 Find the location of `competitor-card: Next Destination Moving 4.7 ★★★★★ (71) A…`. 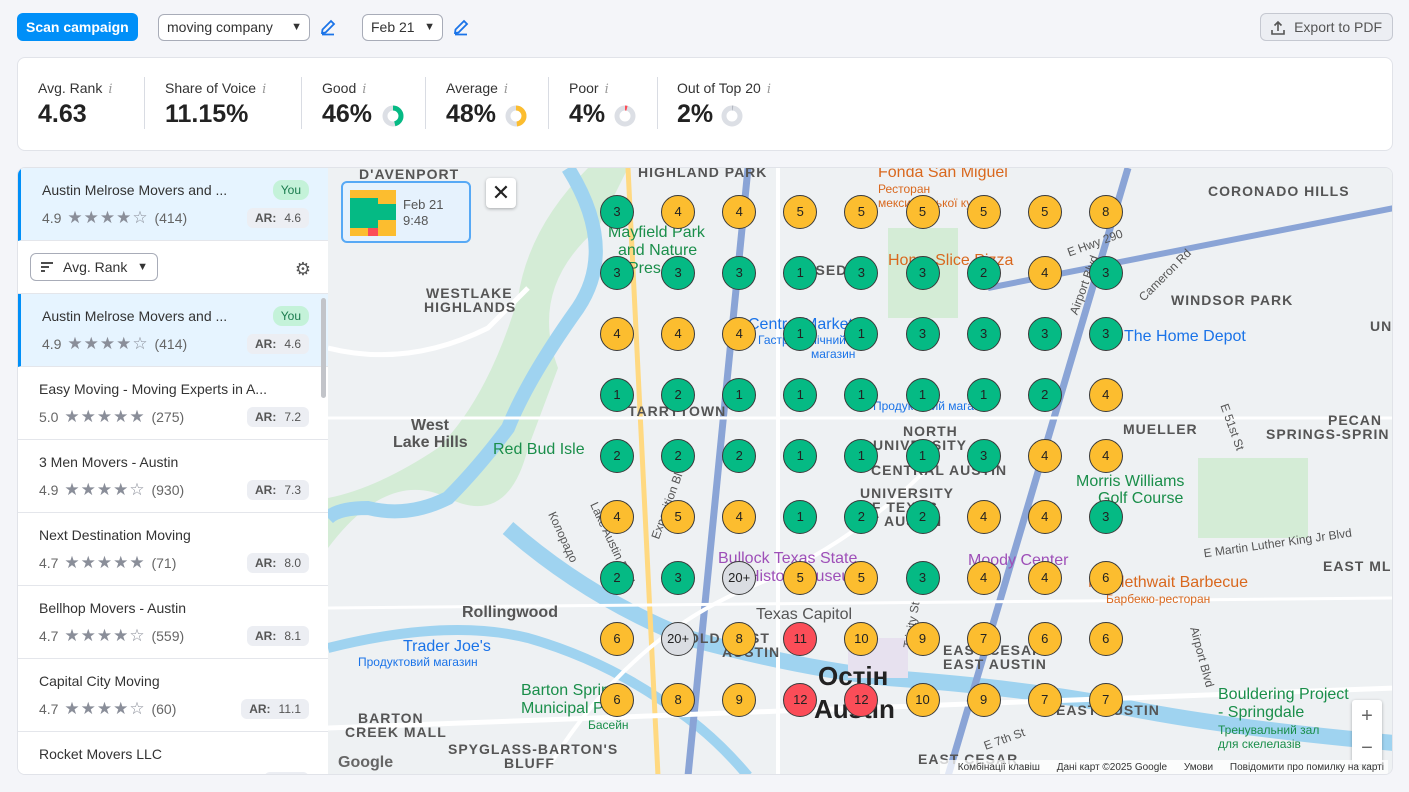

competitor-card: Next Destination Moving 4.7 ★★★★★ (71) A… is located at coordinates (173, 549).